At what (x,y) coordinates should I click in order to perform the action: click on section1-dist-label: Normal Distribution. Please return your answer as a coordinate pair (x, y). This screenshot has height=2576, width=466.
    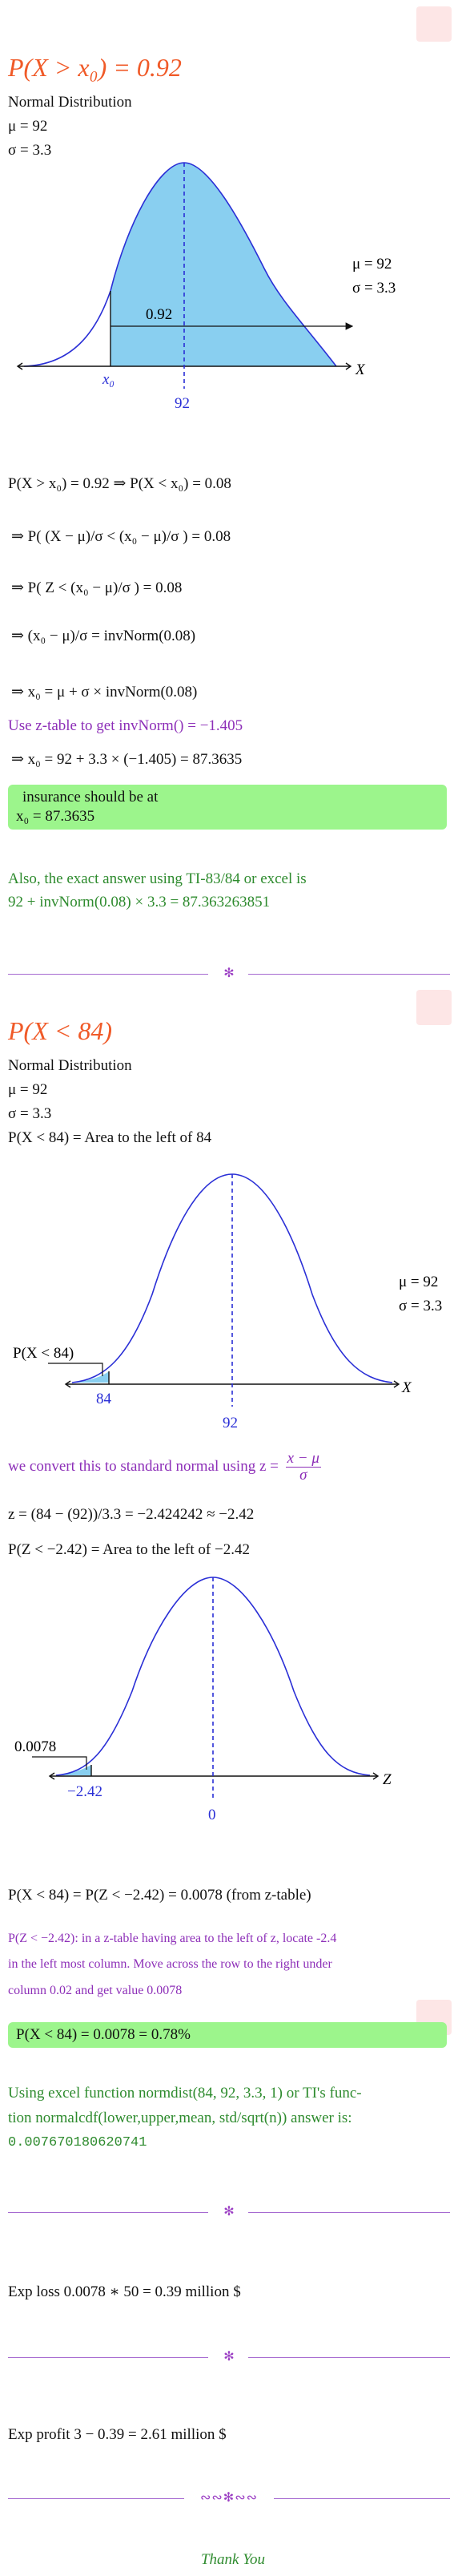
    Looking at the image, I should click on (70, 102).